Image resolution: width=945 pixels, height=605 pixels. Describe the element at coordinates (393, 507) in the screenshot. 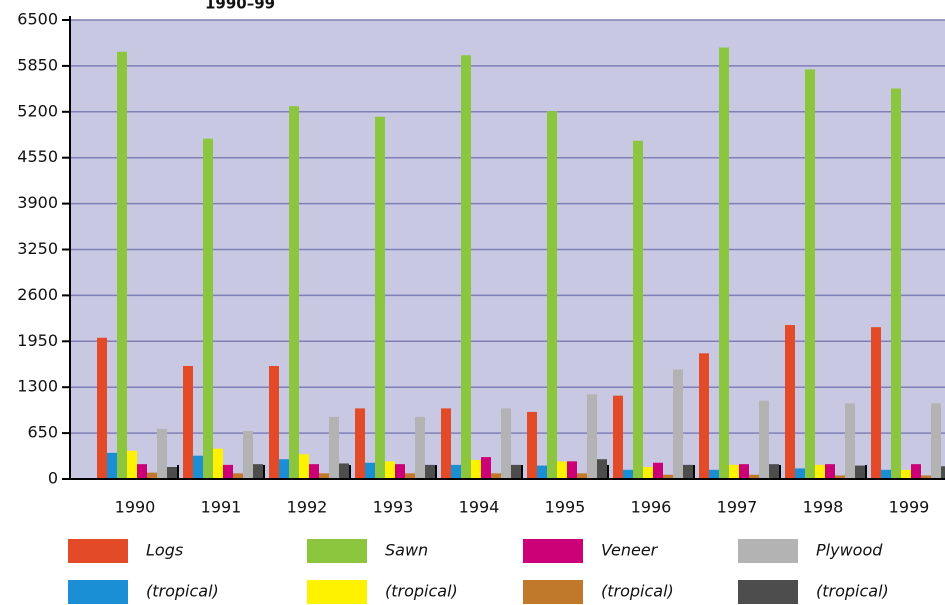

I see `x-tick-label: 1993` at that location.